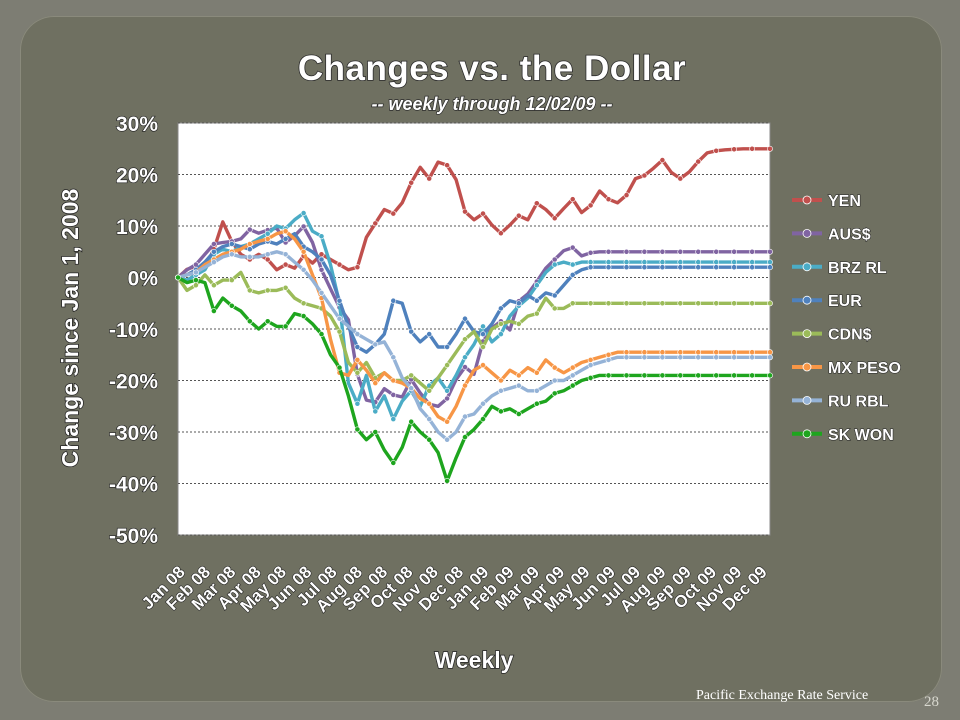 This screenshot has width=960, height=720. I want to click on legend-label: AUS$, so click(849, 234).